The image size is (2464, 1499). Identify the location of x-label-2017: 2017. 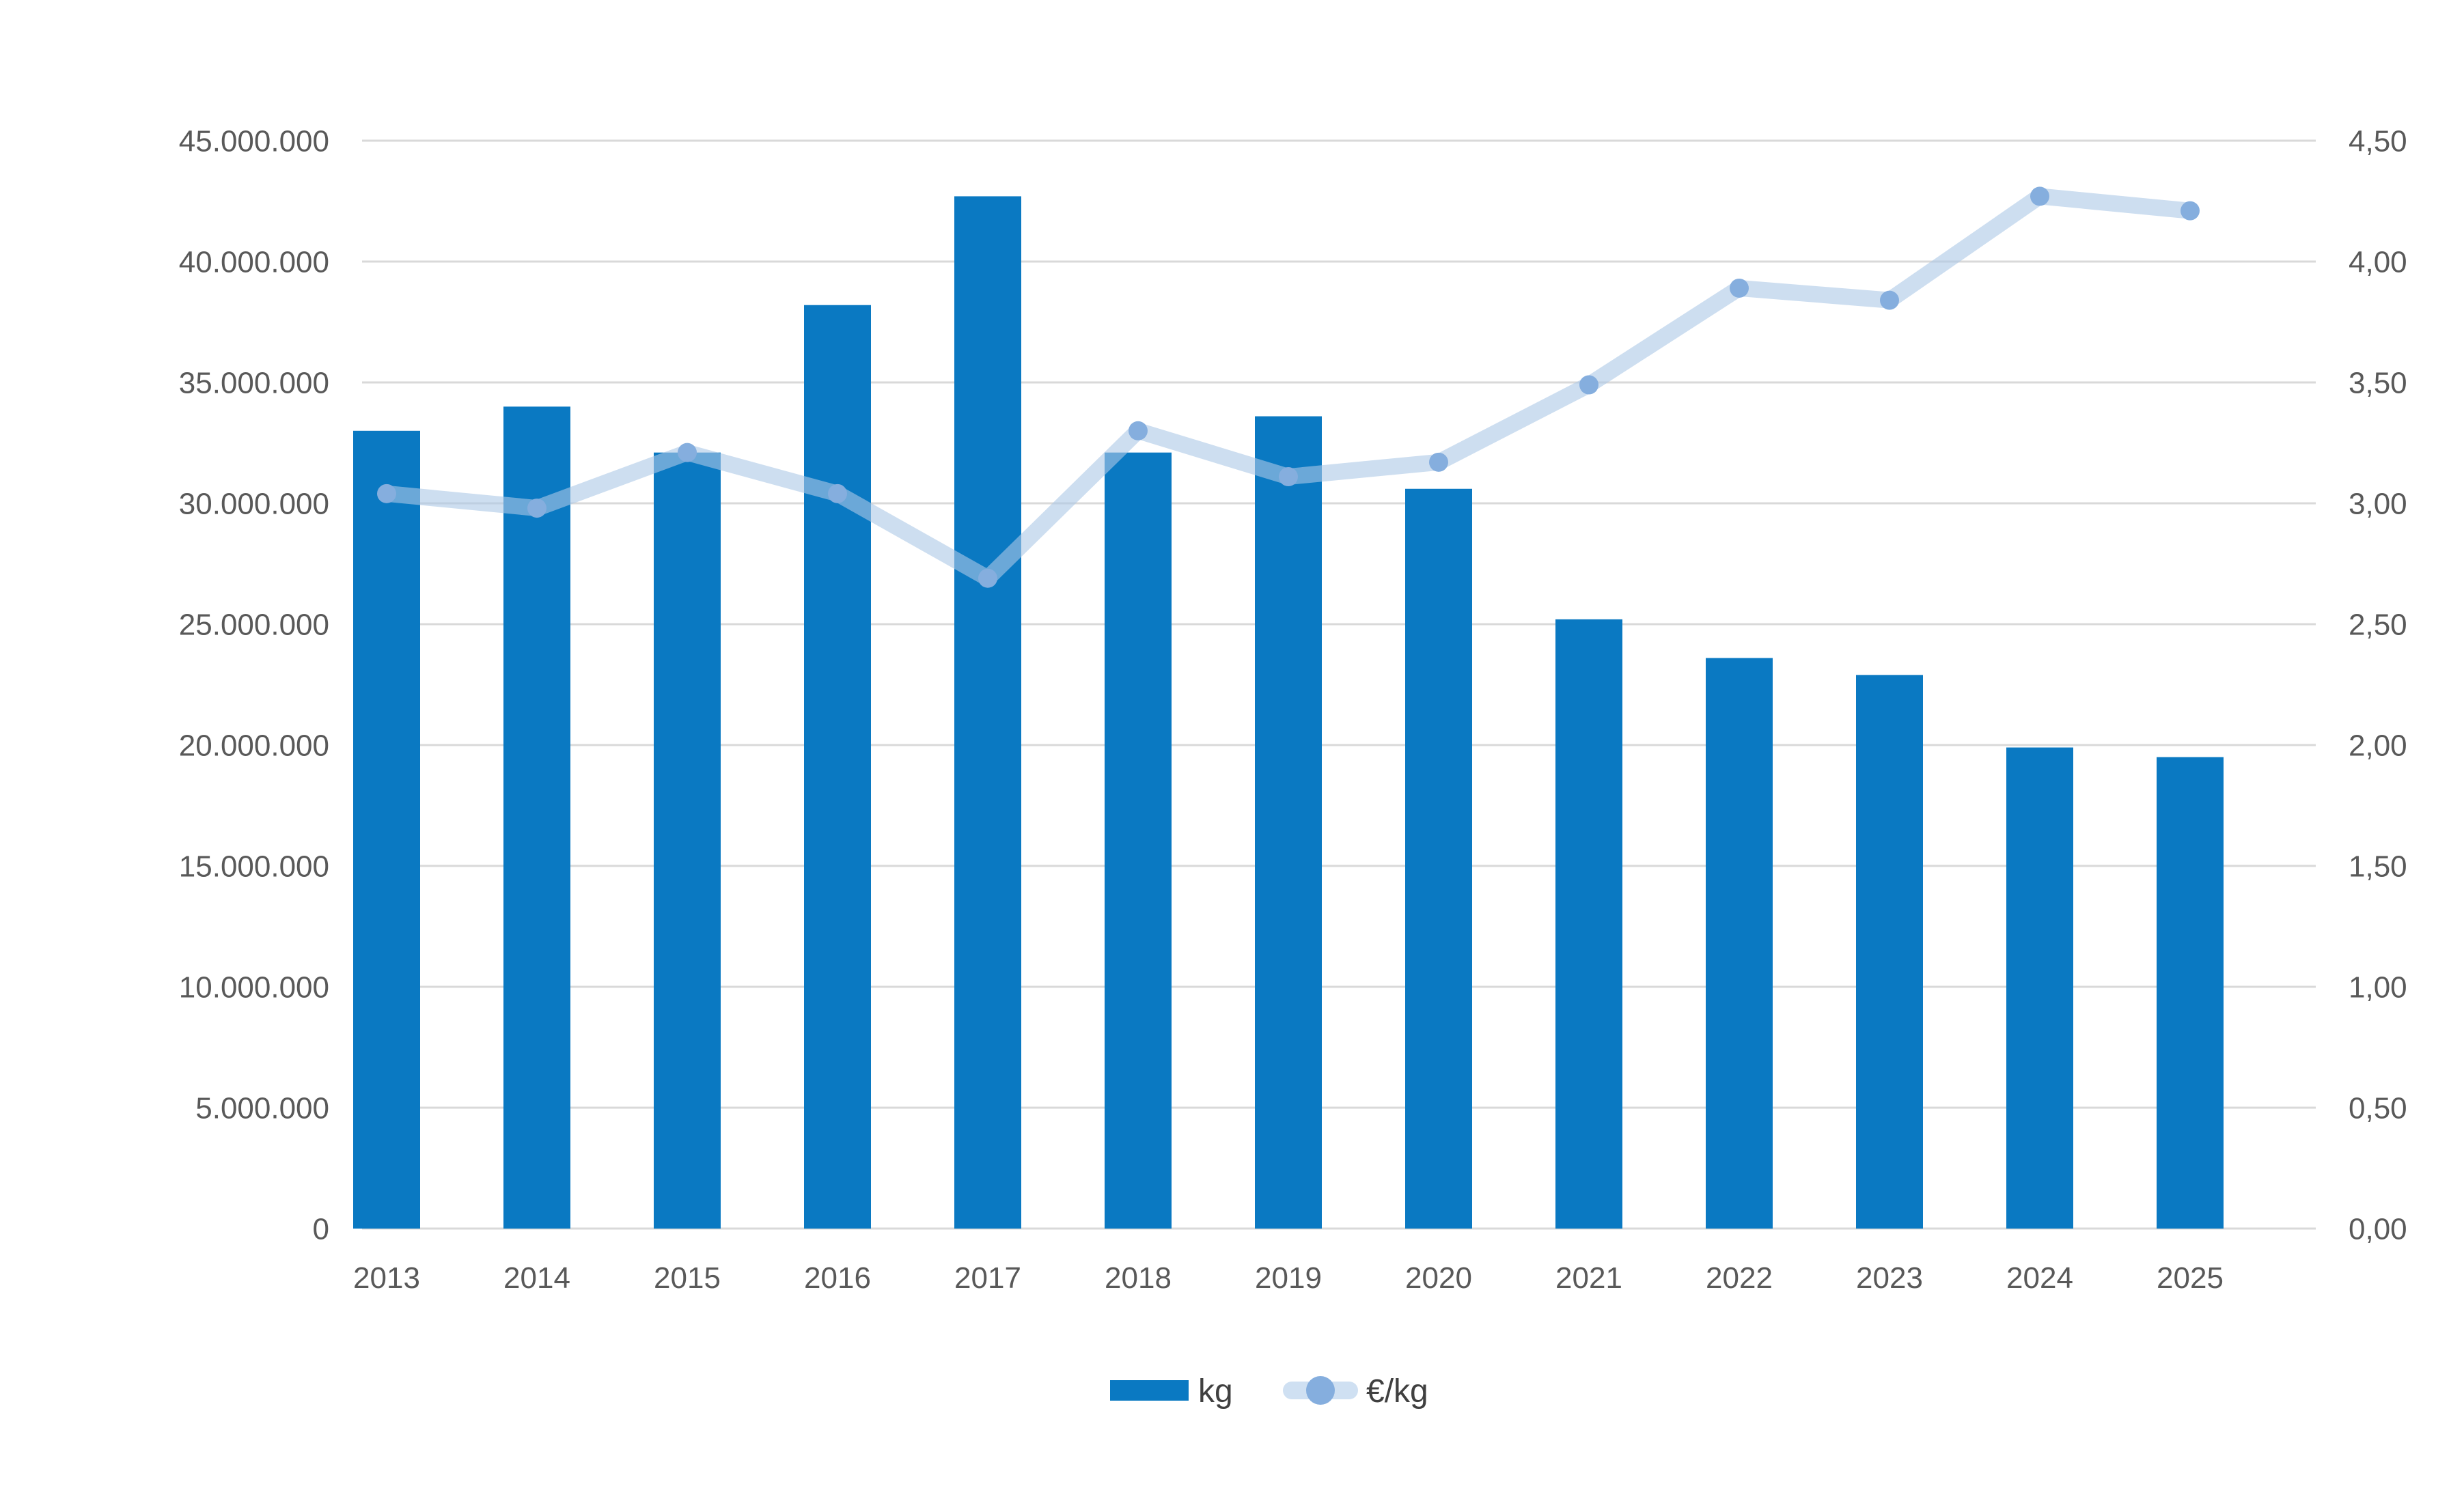
(987, 1278).